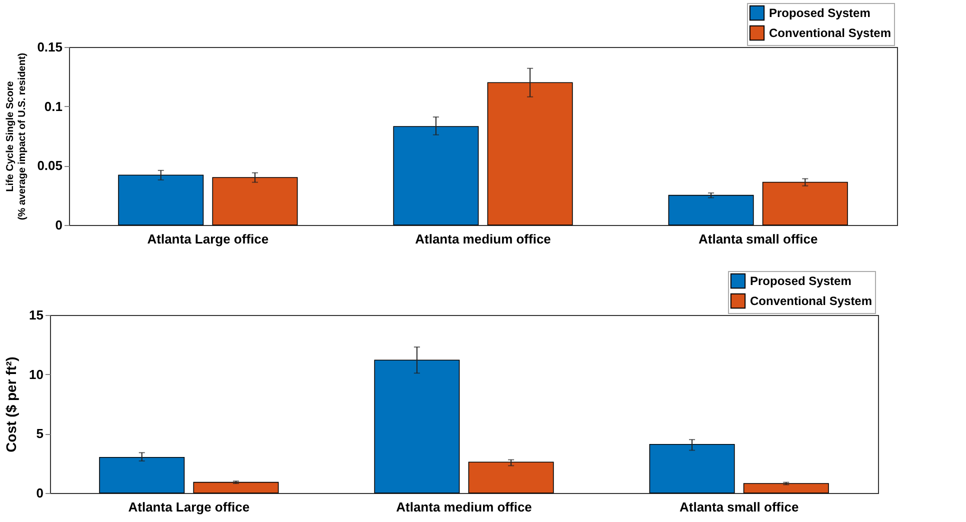 This screenshot has width=966, height=522. I want to click on y-tick-label: 0.15, so click(49, 47).